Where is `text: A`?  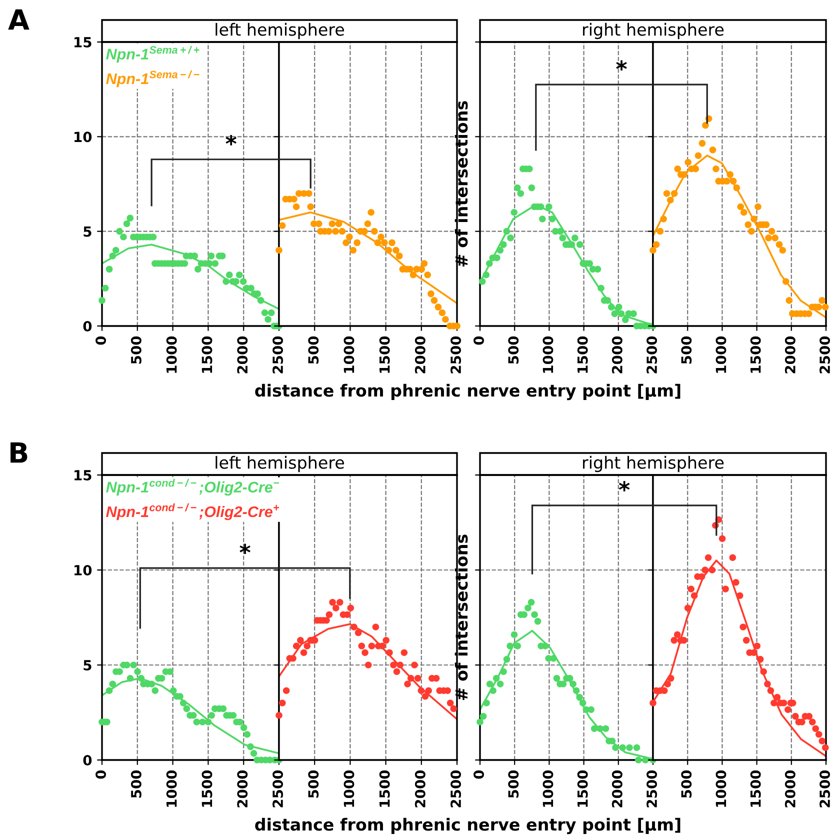 text: A is located at coordinates (19, 19).